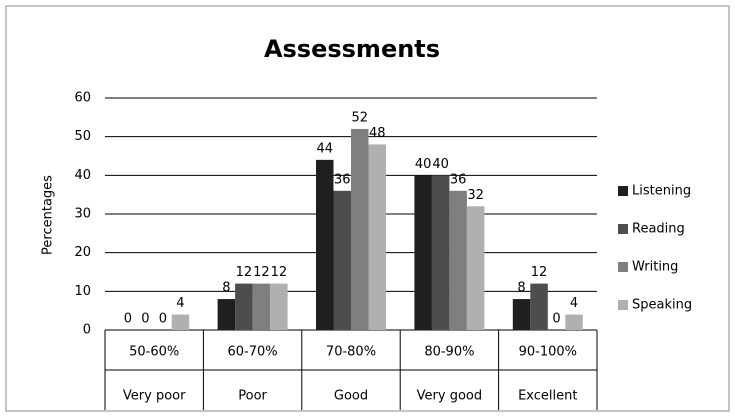 The width and height of the screenshot is (735, 417). What do you see at coordinates (548, 352) in the screenshot?
I see `x-tick-label: 90-100%` at bounding box center [548, 352].